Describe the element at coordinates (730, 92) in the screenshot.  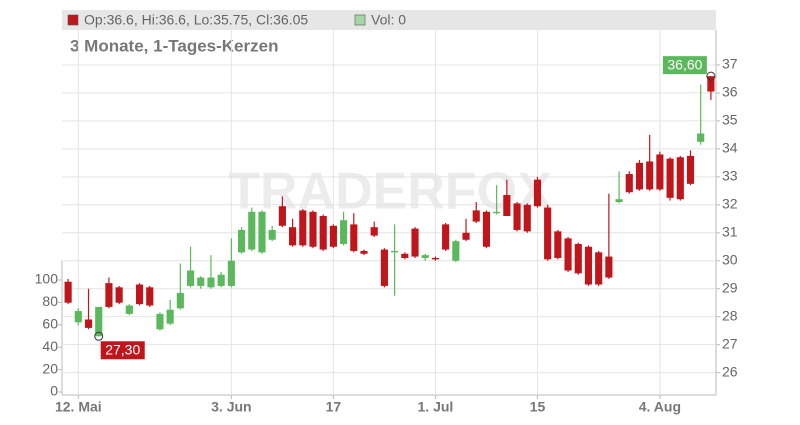
I see `y-tick-label: 36` at that location.